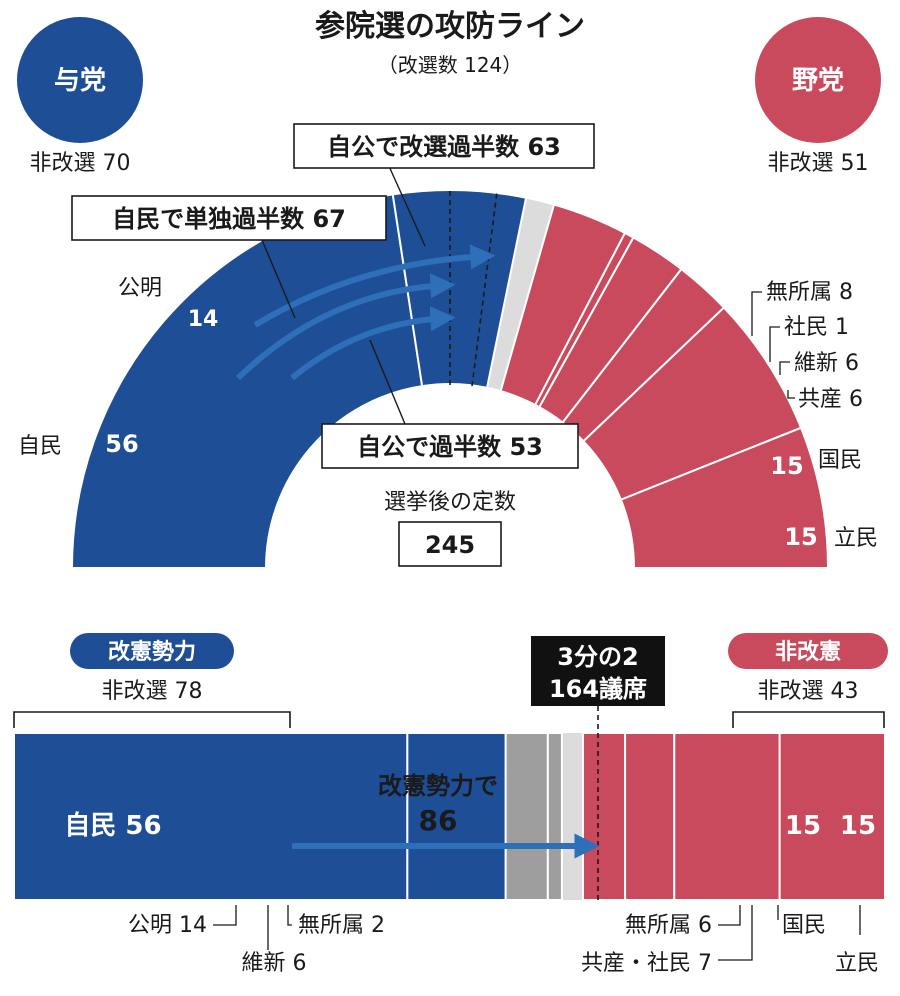 The height and width of the screenshot is (996, 900). Describe the element at coordinates (857, 963) in the screenshot. I see `bar-label-rikken: 立民` at that location.